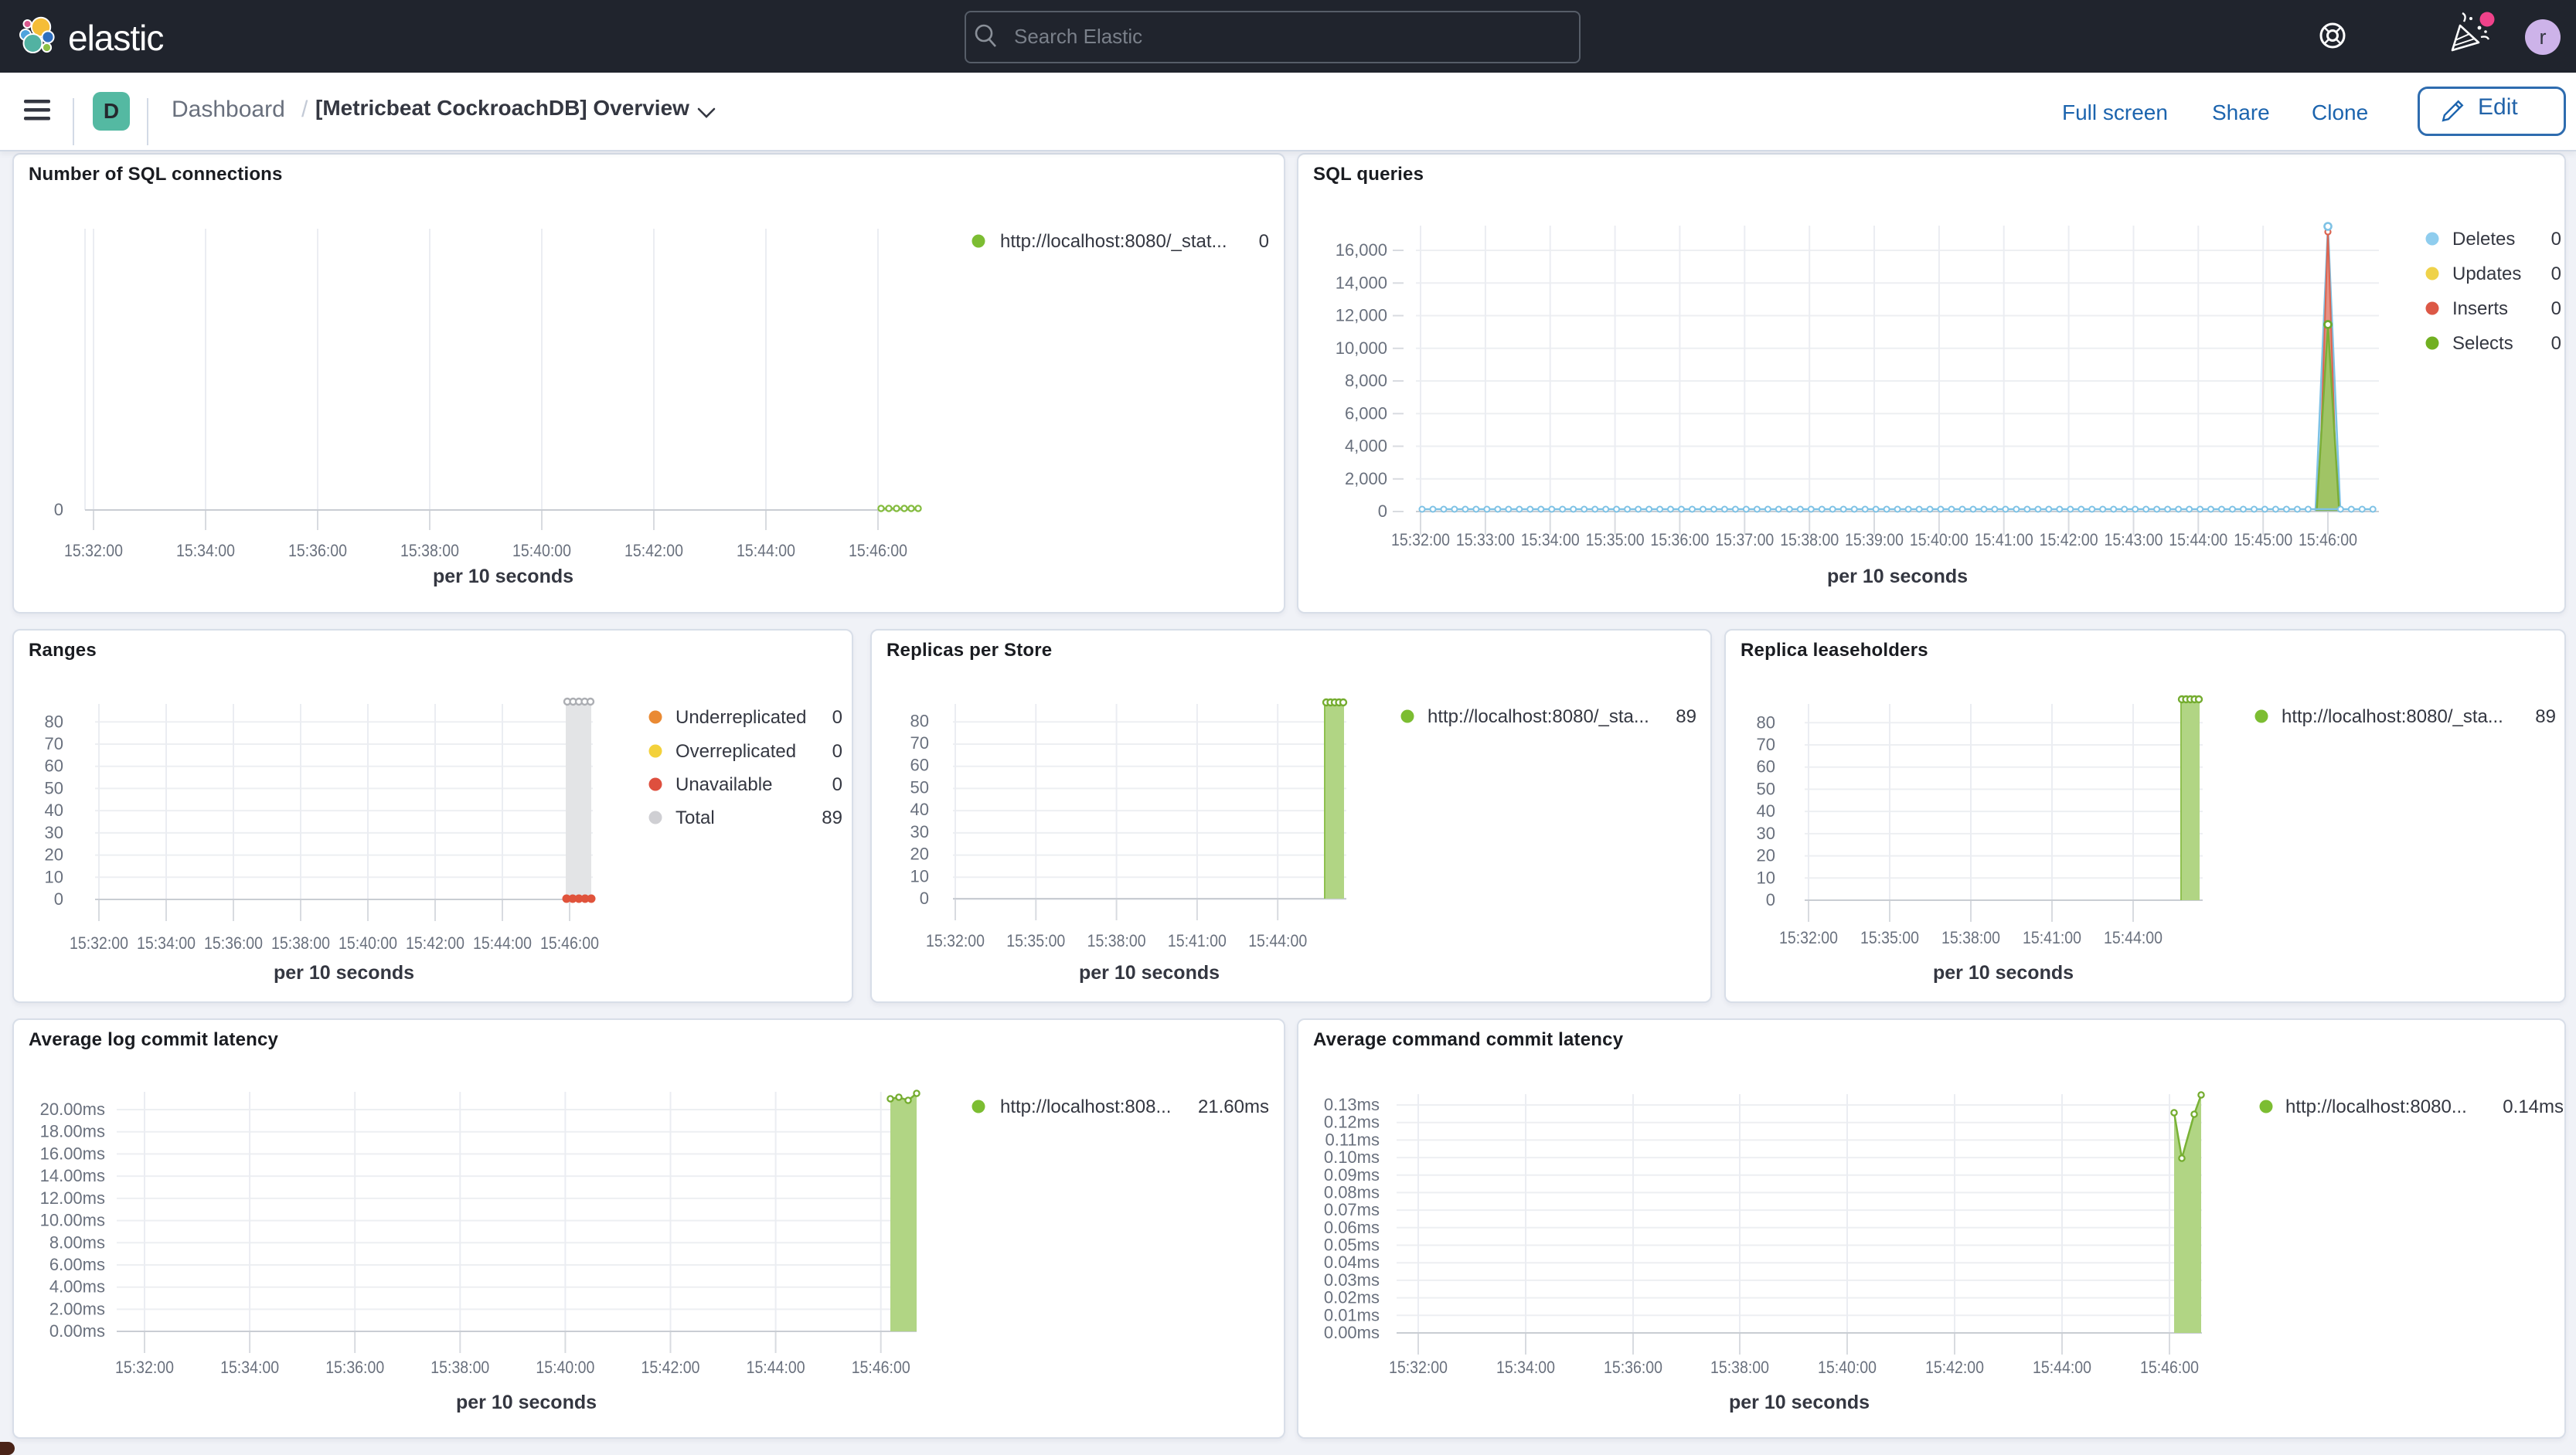  What do you see at coordinates (2533, 1107) in the screenshot?
I see `svg-text: 0.14ms` at bounding box center [2533, 1107].